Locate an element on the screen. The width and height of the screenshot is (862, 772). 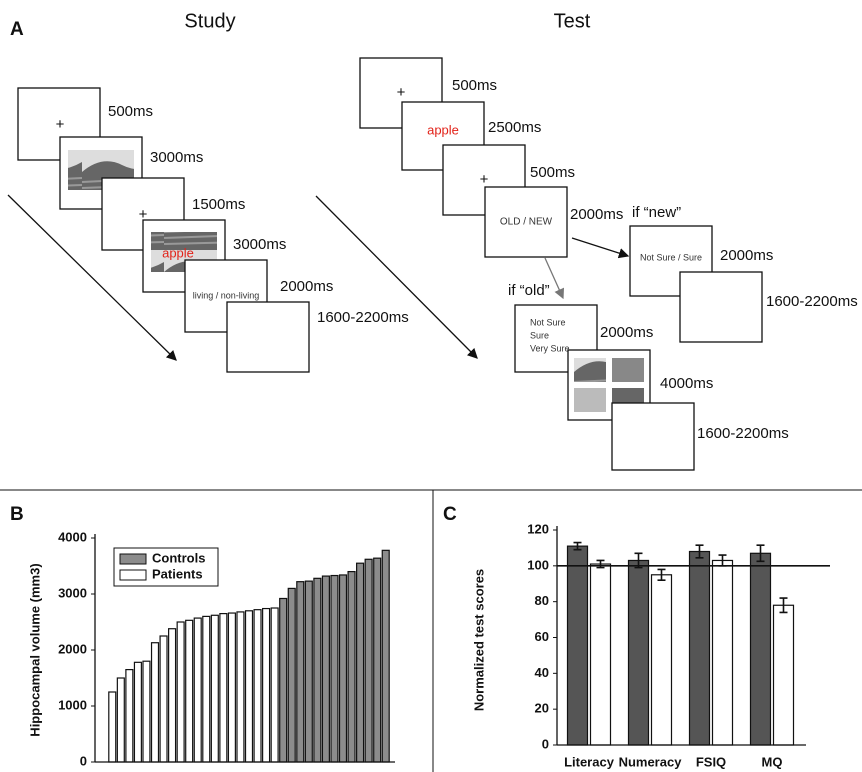
legend-label: Patients is located at coordinates (177, 573).